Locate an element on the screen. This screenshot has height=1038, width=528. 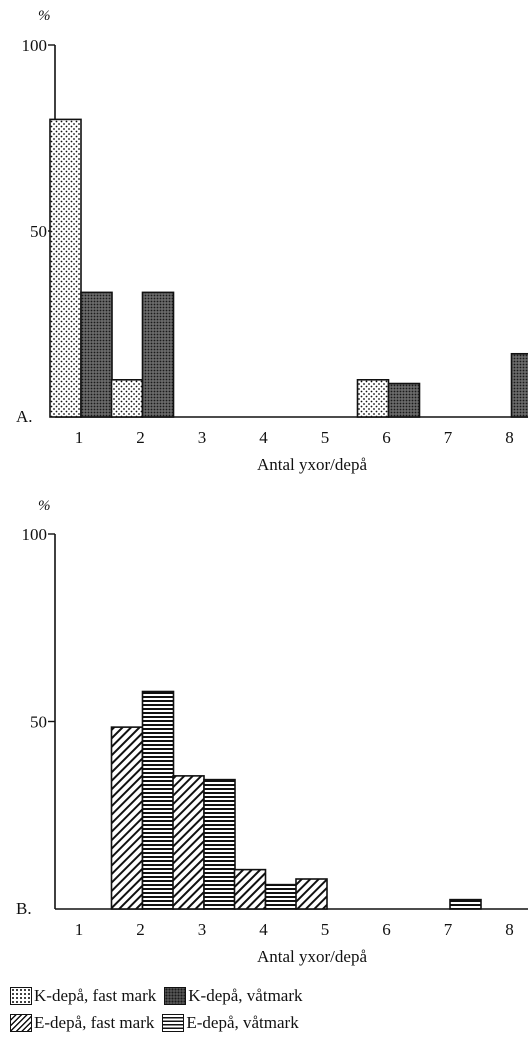
legend-row: K-depå, fast mark K-depå, våtmark is located at coordinates (267, 995).